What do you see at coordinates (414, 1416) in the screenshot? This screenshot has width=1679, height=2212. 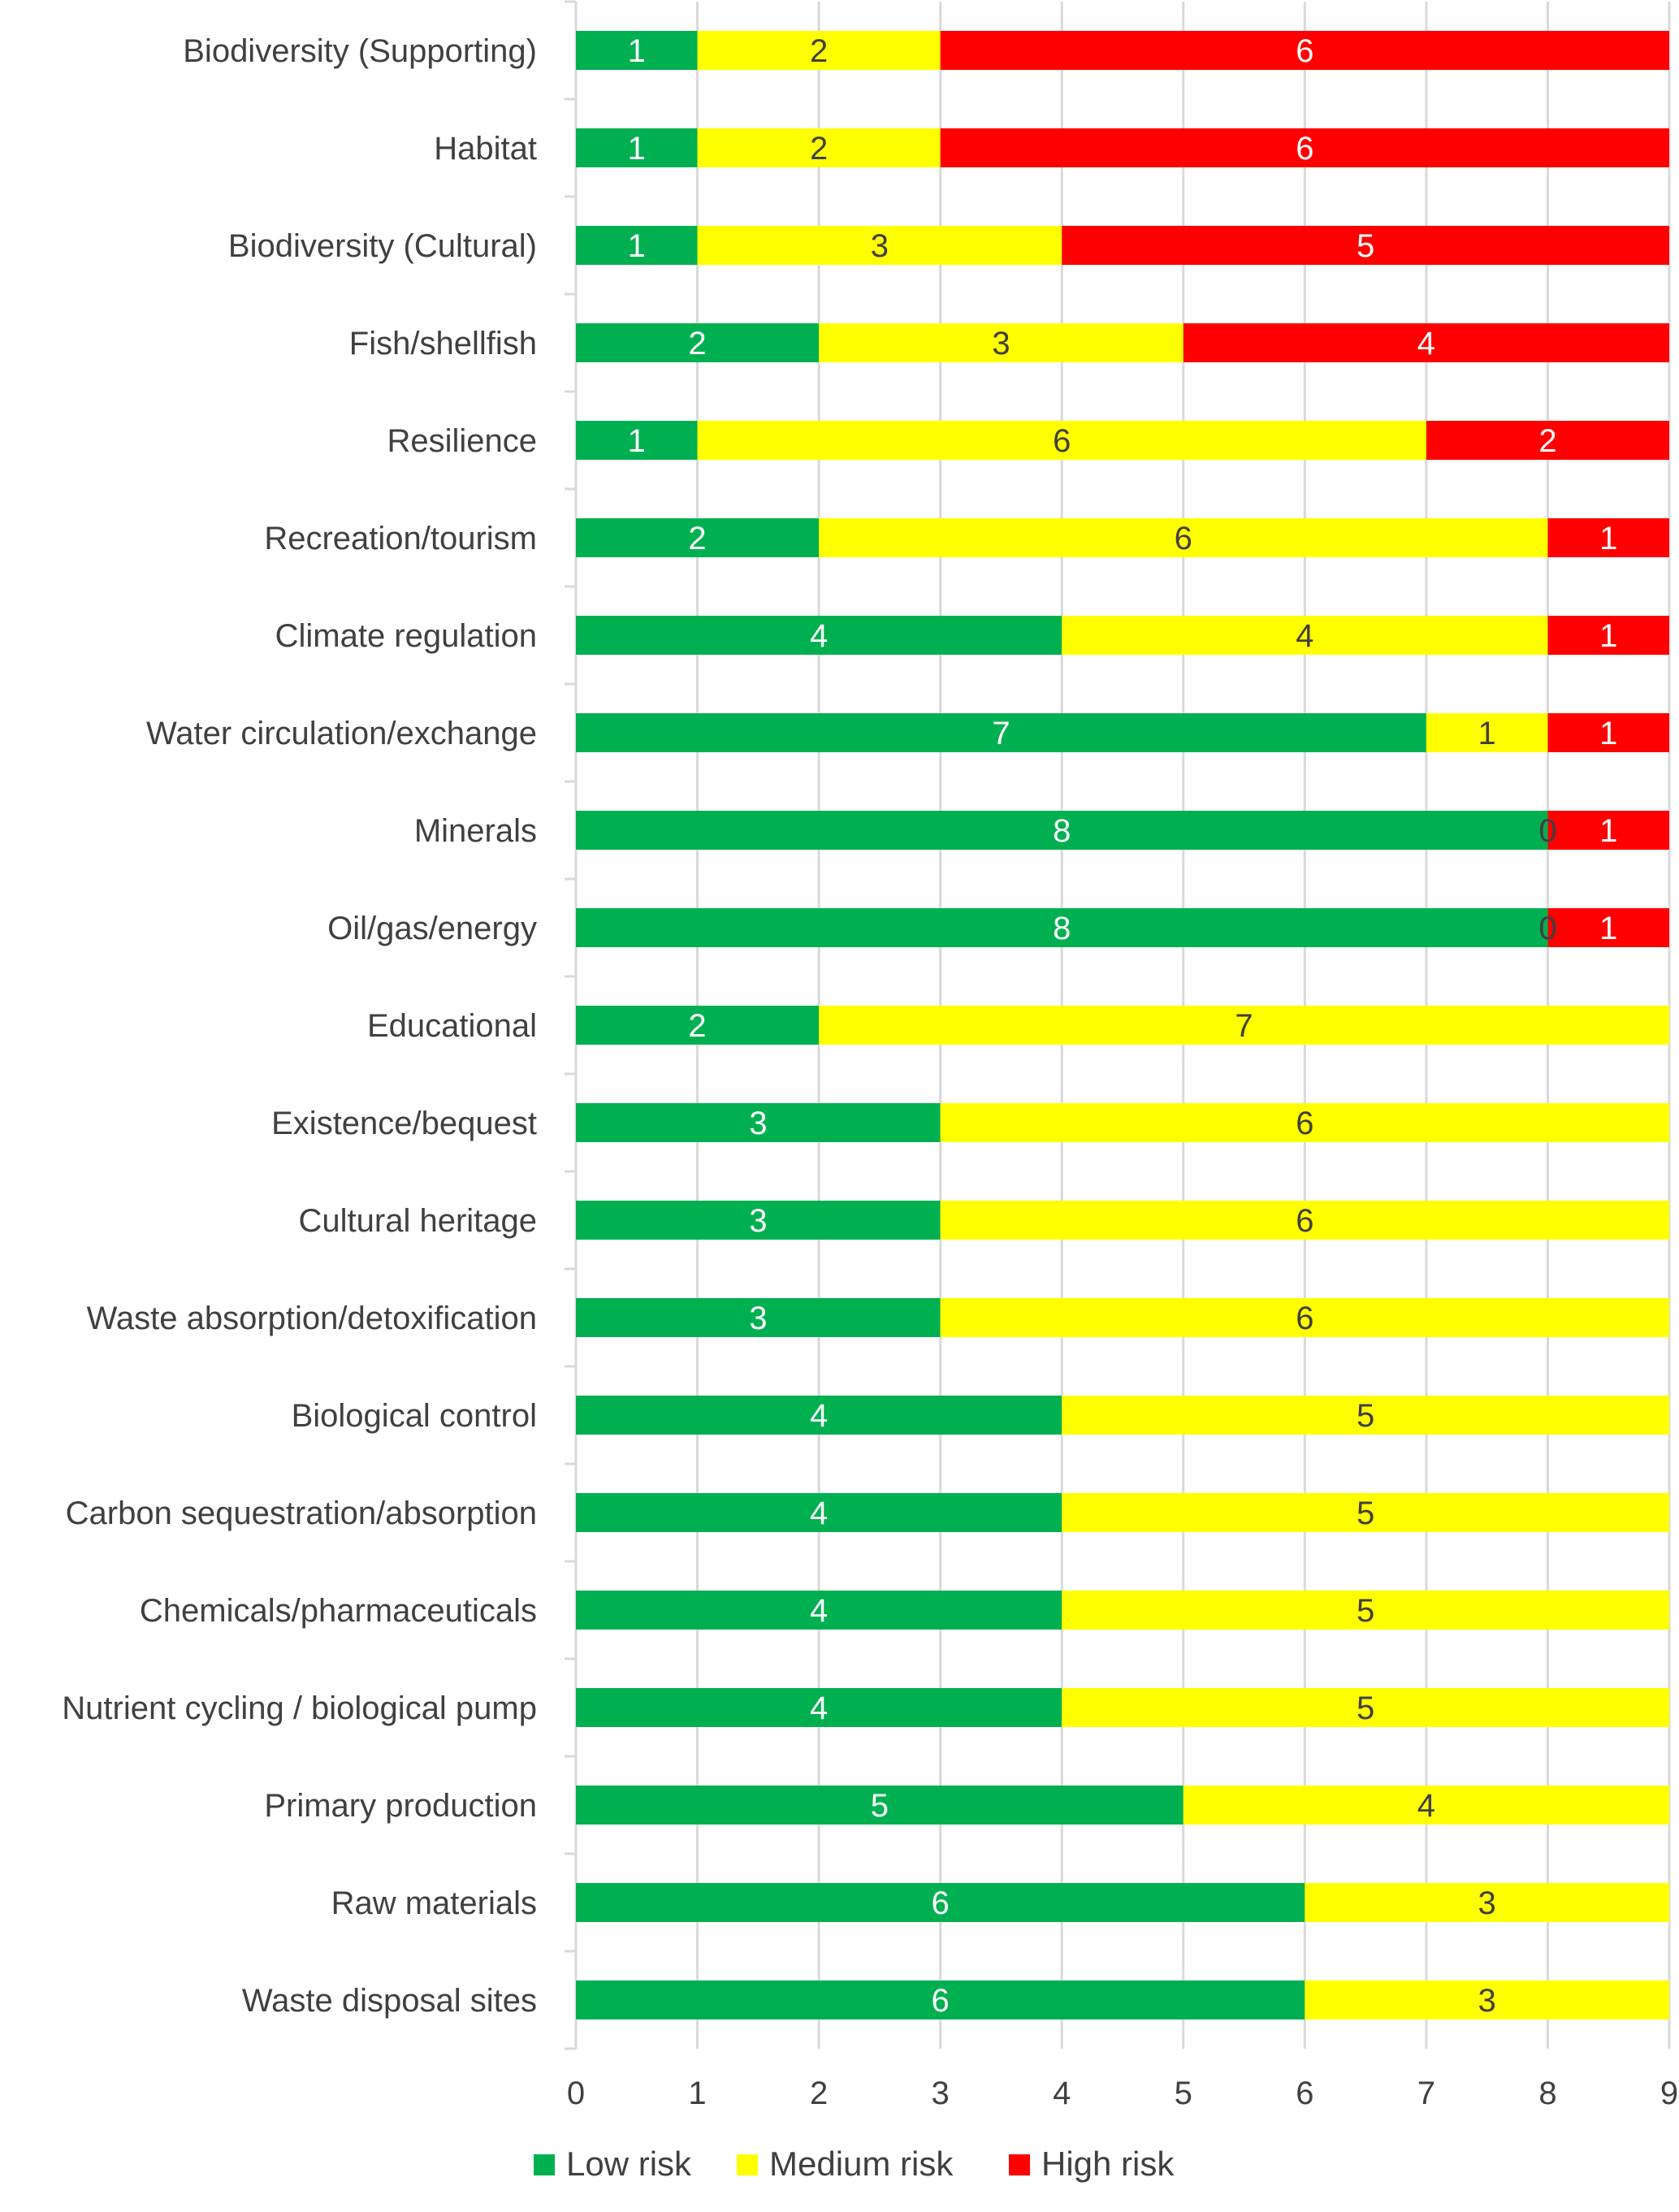 I see `category-label: Biological control` at bounding box center [414, 1416].